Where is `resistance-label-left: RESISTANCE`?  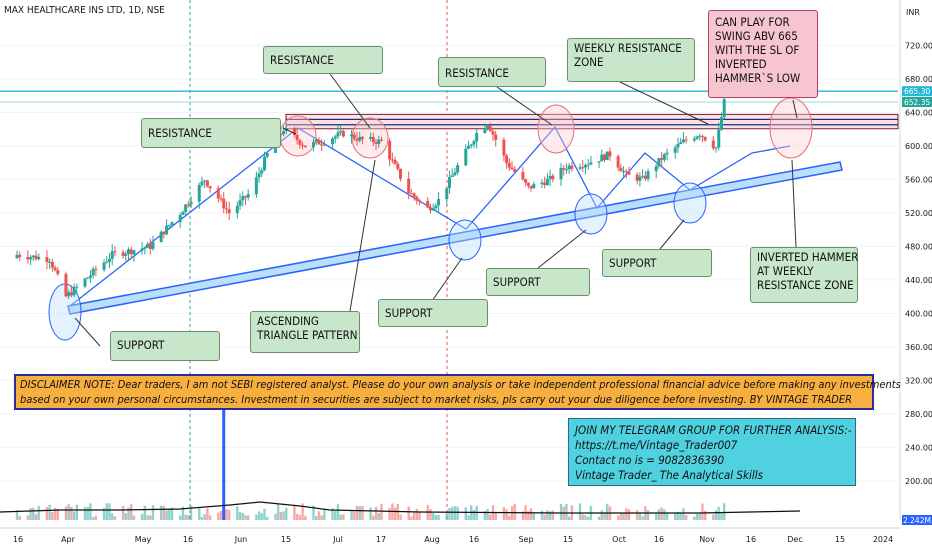 resistance-label-left: RESISTANCE is located at coordinates (211, 133).